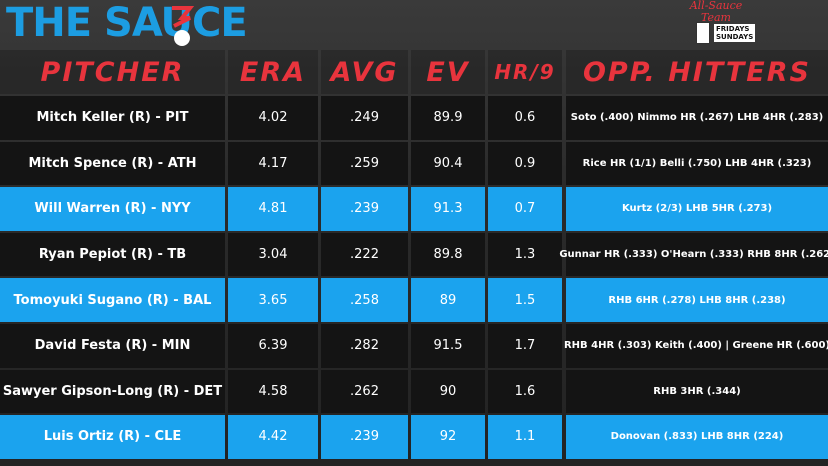 The width and height of the screenshot is (828, 466). I want to click on badge-schedule: FRIDAYS SUNDAYS, so click(735, 33).